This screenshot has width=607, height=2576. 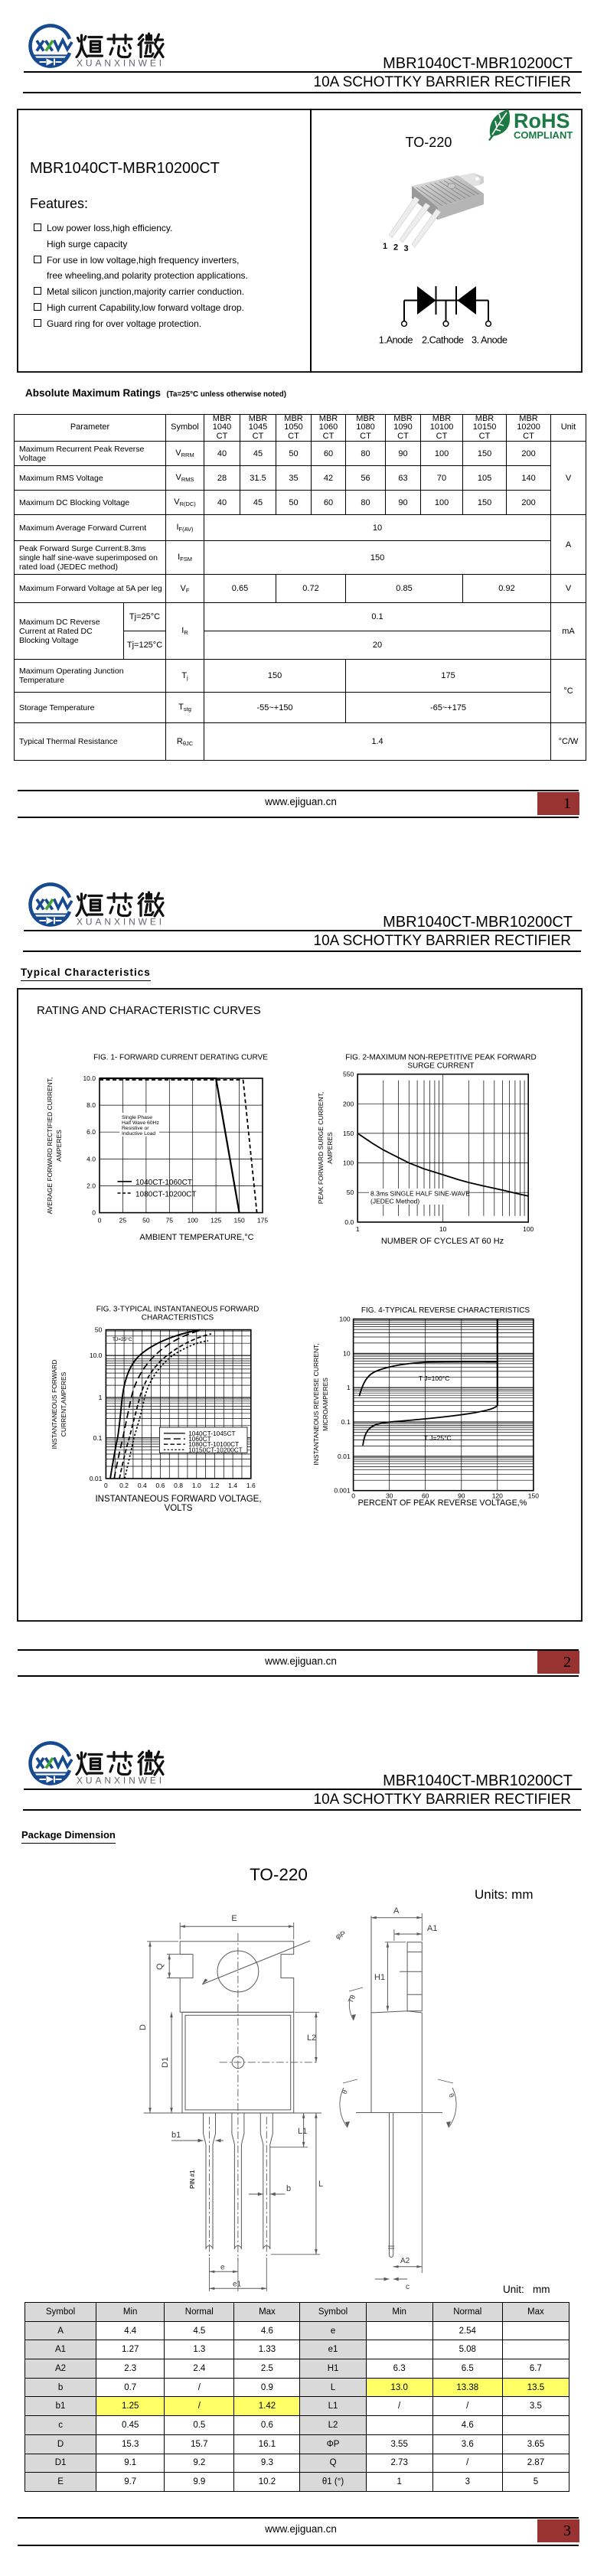 I want to click on svg-text:PERCENT OF PEAK REVERSE VOLTAG: PERCENT OF PEAK REVERSE VOLTAGE,%, so click(x=443, y=1503).